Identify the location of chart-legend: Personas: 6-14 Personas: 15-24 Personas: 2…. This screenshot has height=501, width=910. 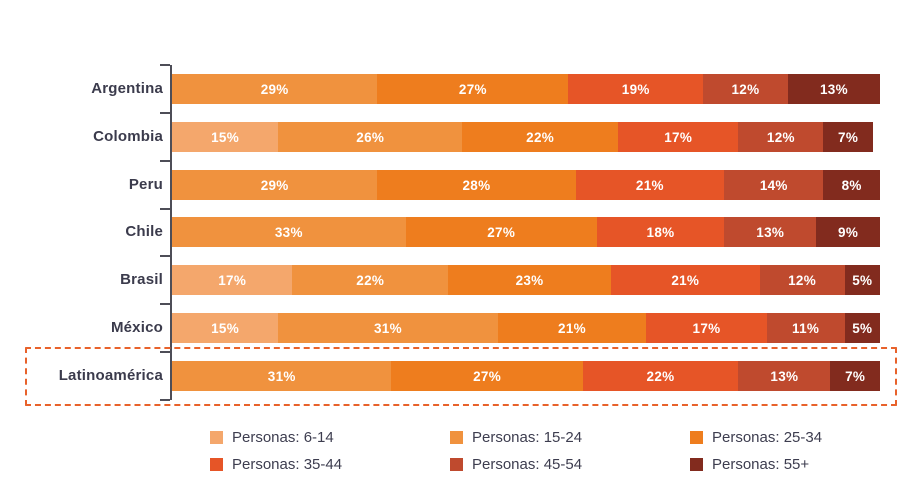
(560, 451).